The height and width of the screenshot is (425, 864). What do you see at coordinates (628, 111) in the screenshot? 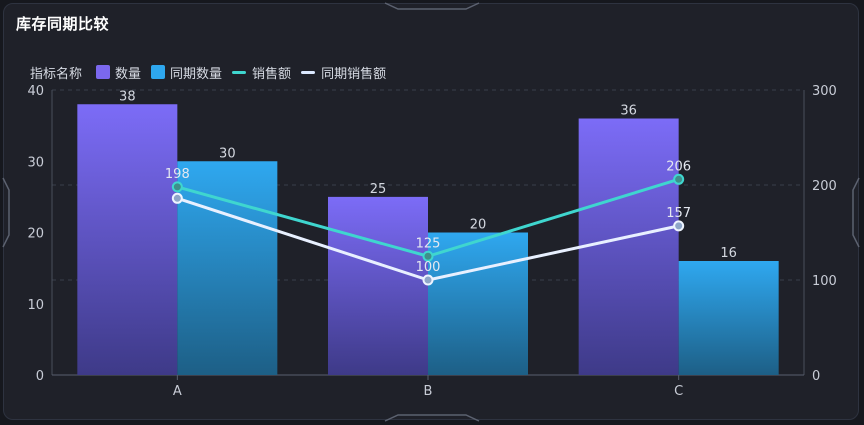
I see `bar-data-label: 36` at bounding box center [628, 111].